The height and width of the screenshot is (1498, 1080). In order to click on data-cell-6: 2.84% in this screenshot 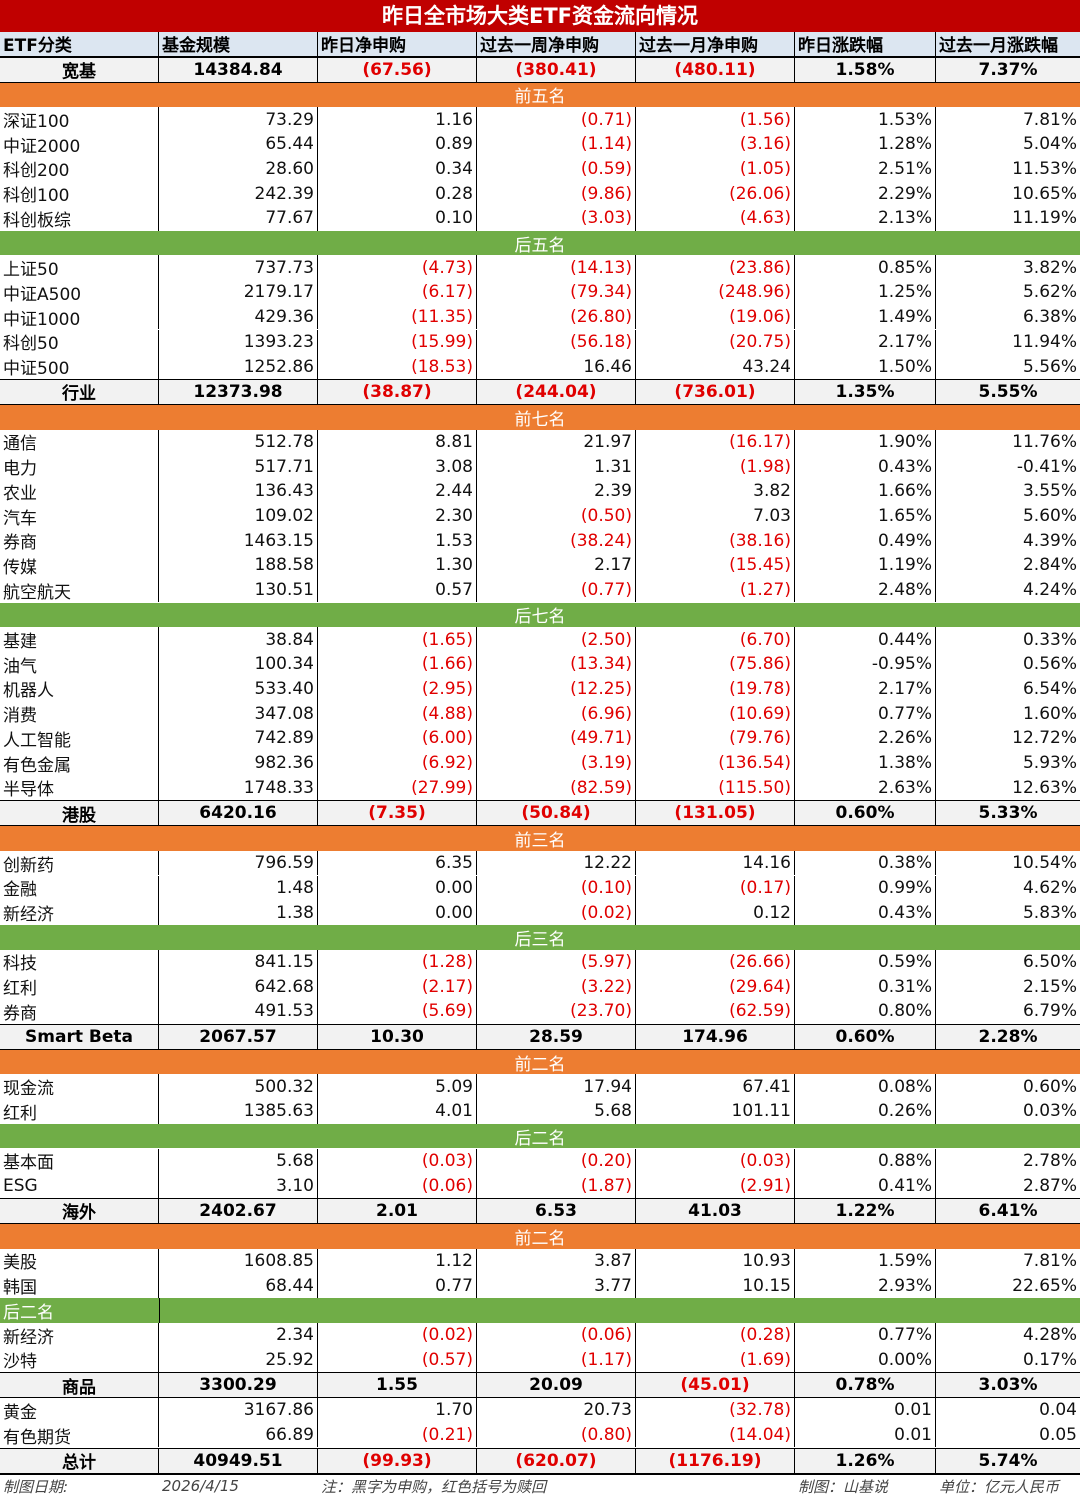, I will do `click(1008, 565)`.